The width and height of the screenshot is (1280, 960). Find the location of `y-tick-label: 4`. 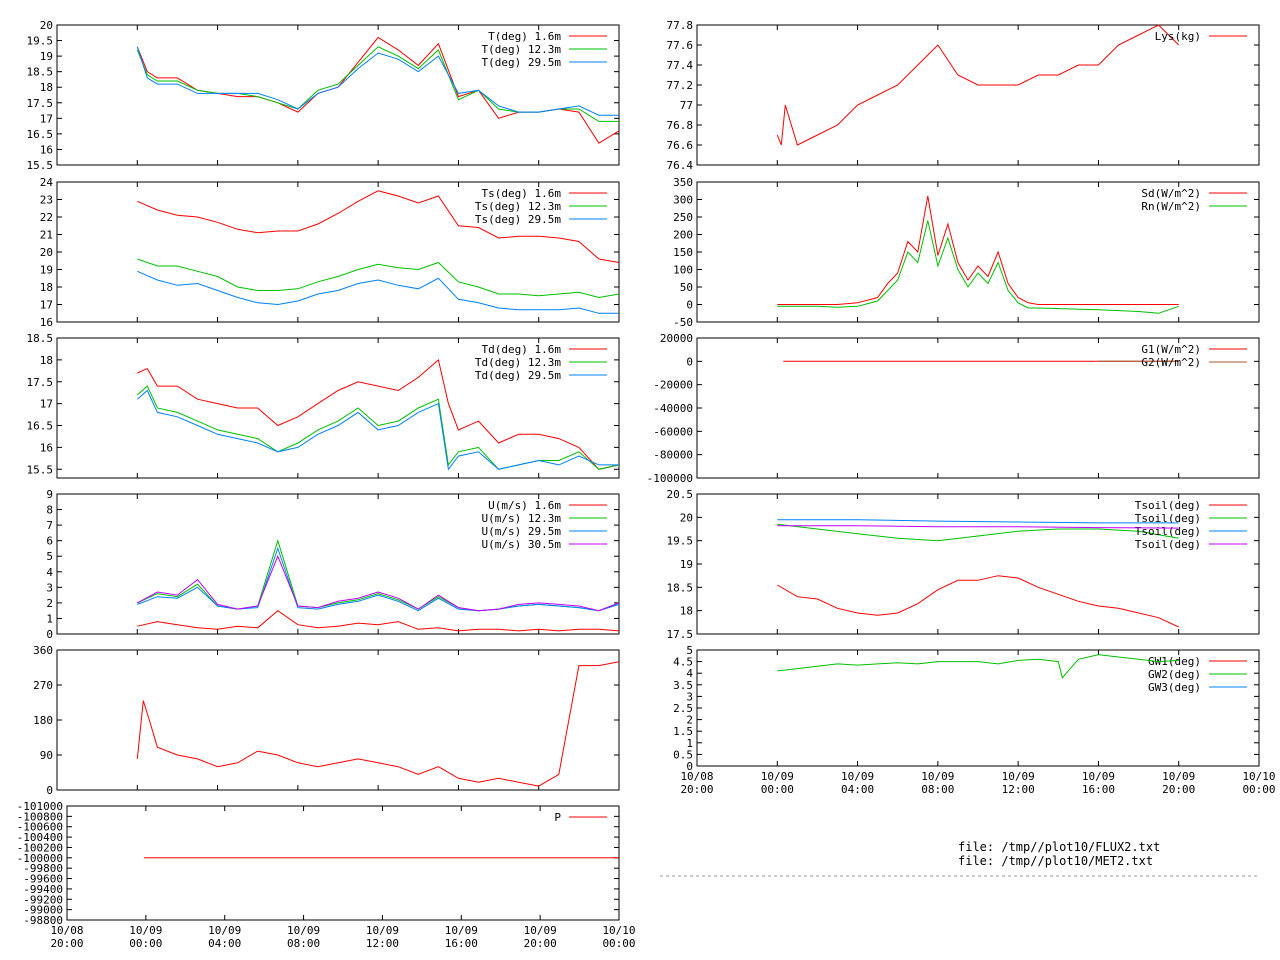

y-tick-label: 4 is located at coordinates (49, 572).